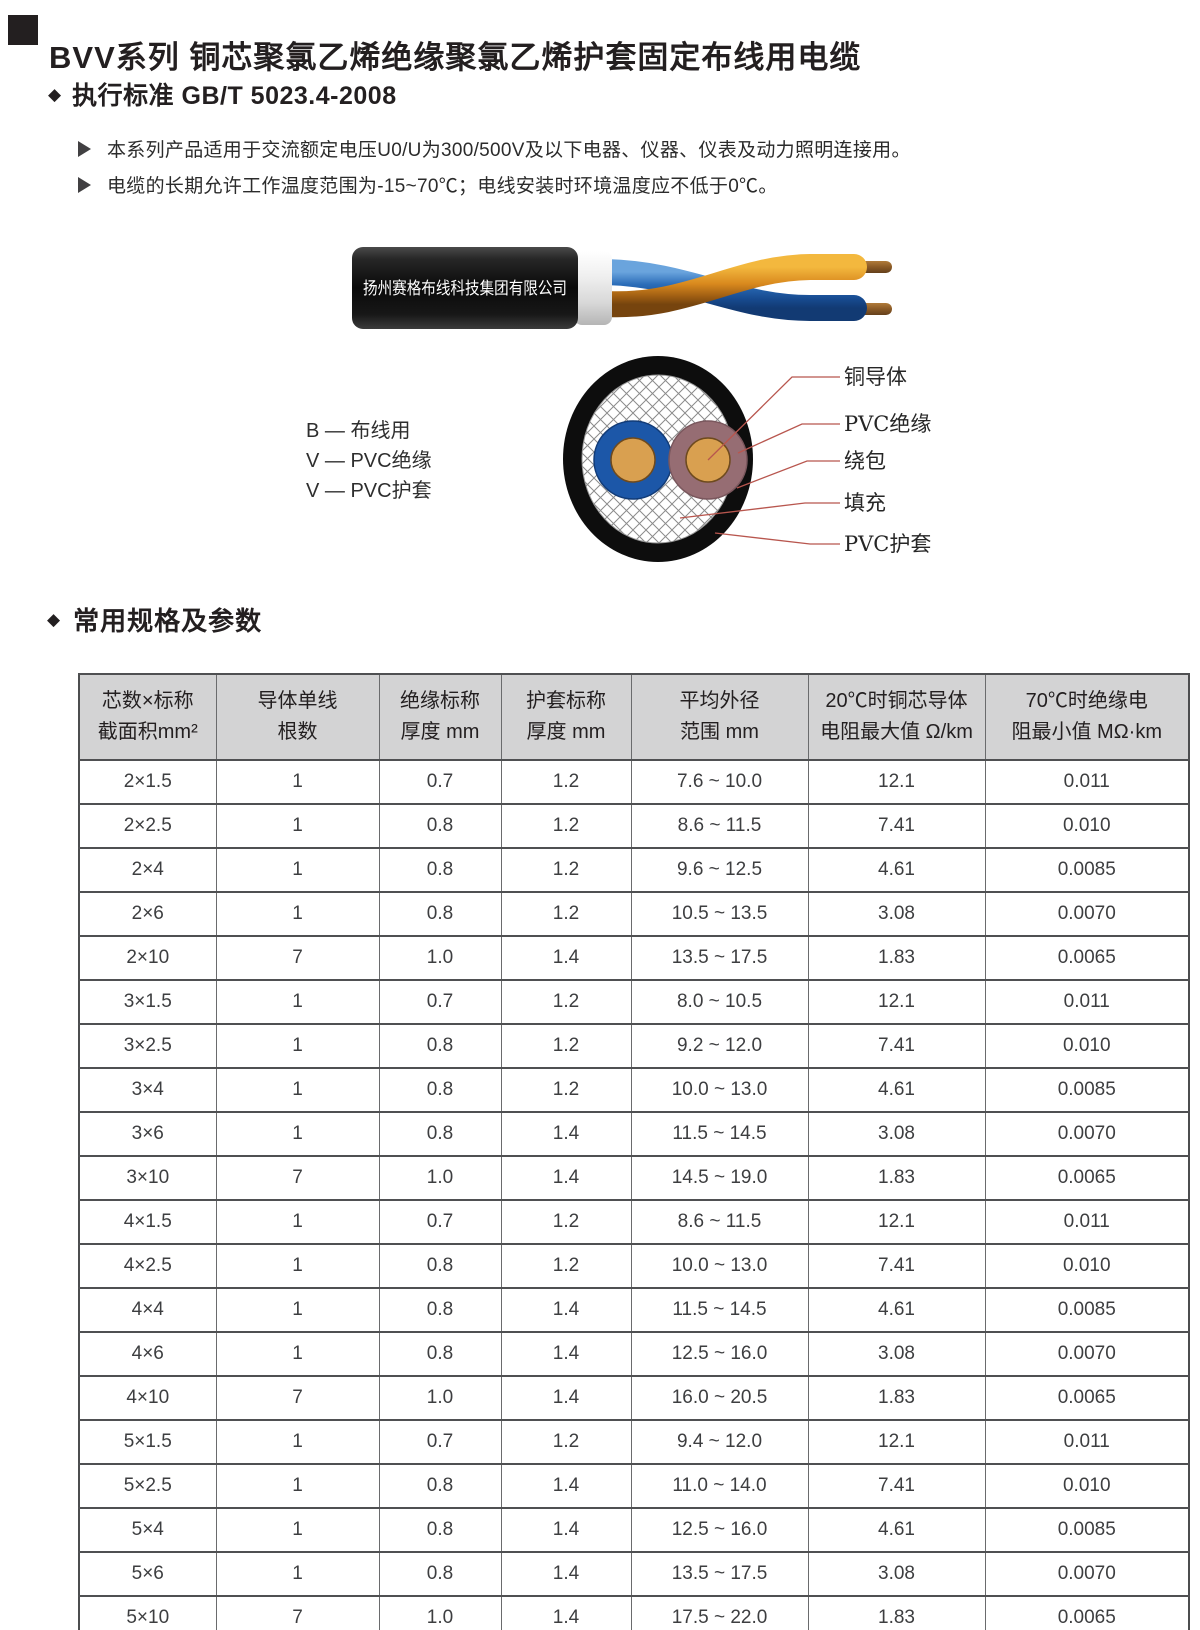 This screenshot has width=1200, height=1630. Describe the element at coordinates (1087, 1310) in the screenshot. I see `table-cell: 0.0085` at that location.